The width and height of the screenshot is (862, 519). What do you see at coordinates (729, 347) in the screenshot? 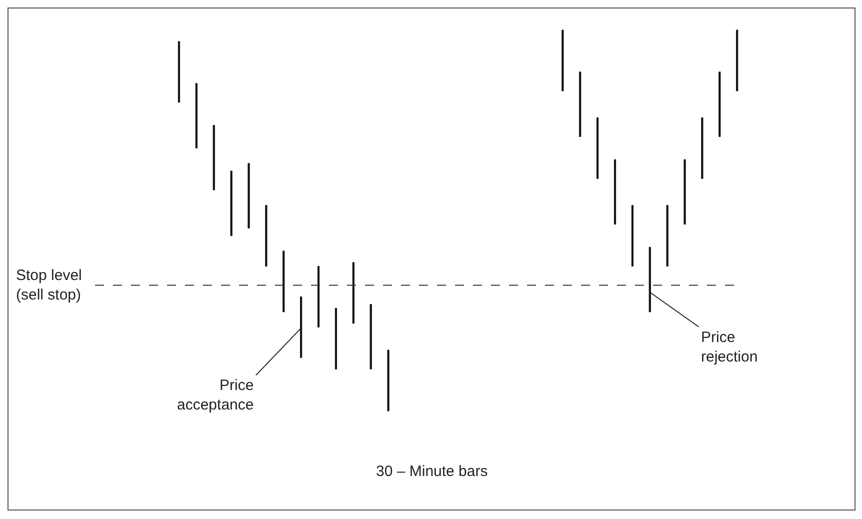
I see `annotation: Price rejection` at bounding box center [729, 347].